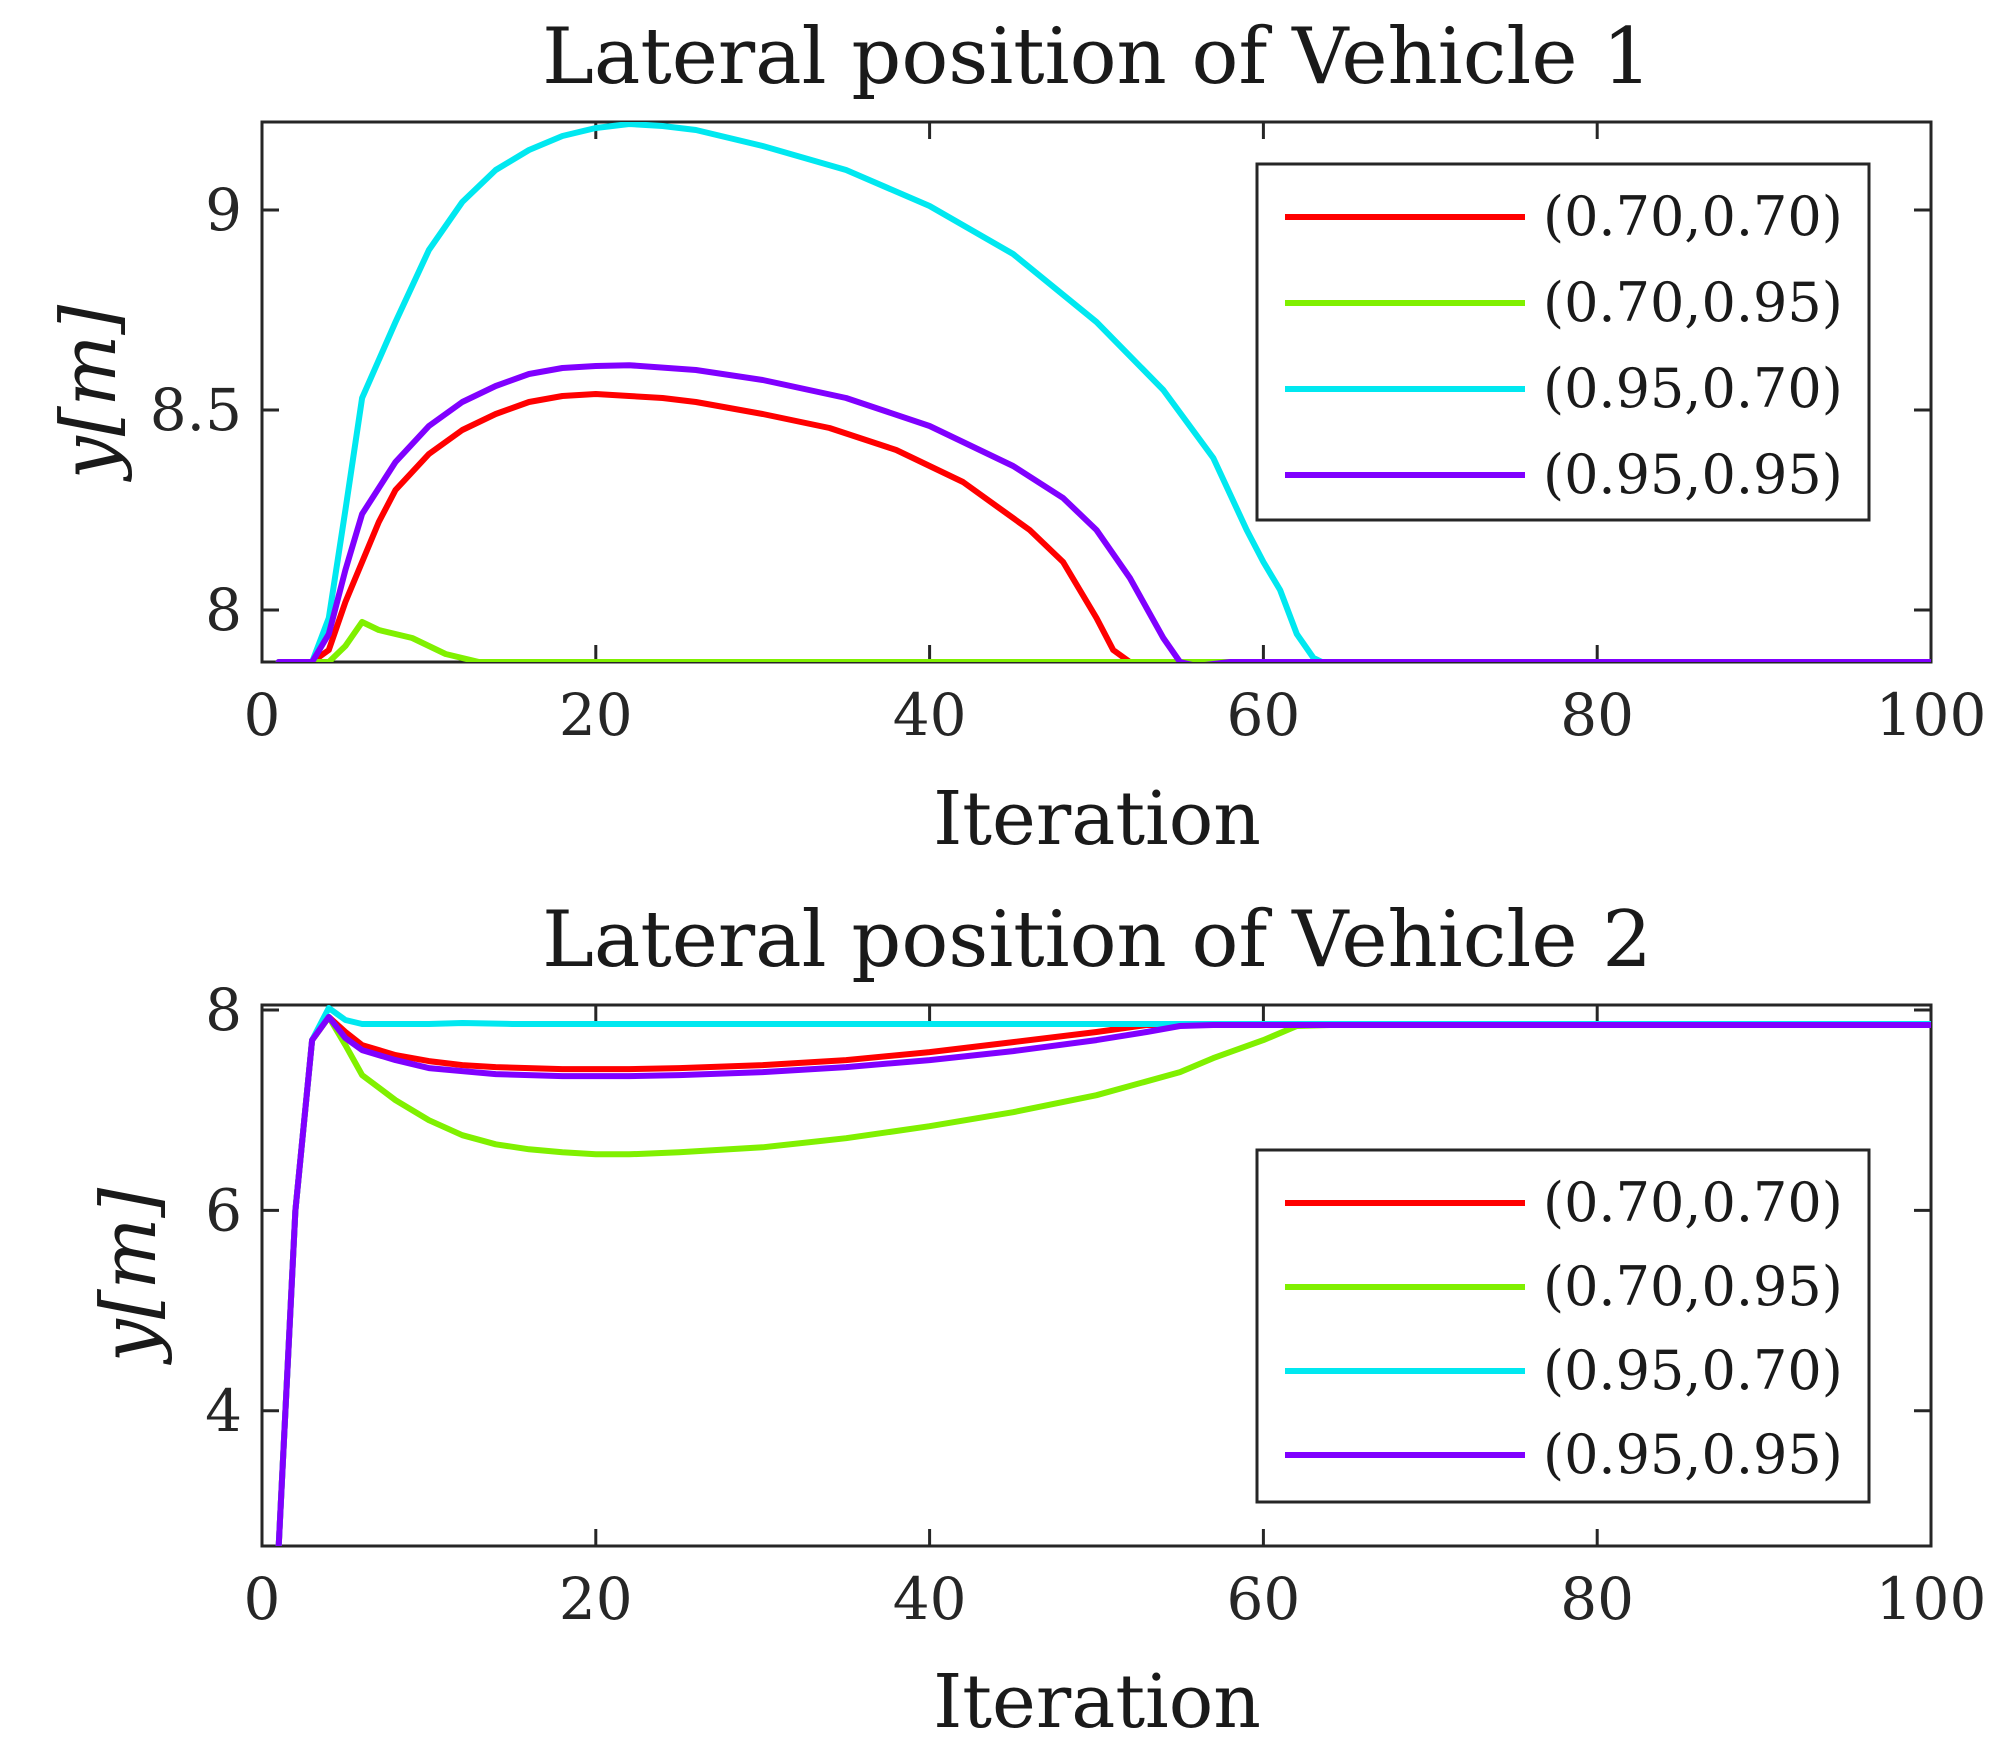  What do you see at coordinates (223, 210) in the screenshot?
I see `y-tick-label: 9` at bounding box center [223, 210].